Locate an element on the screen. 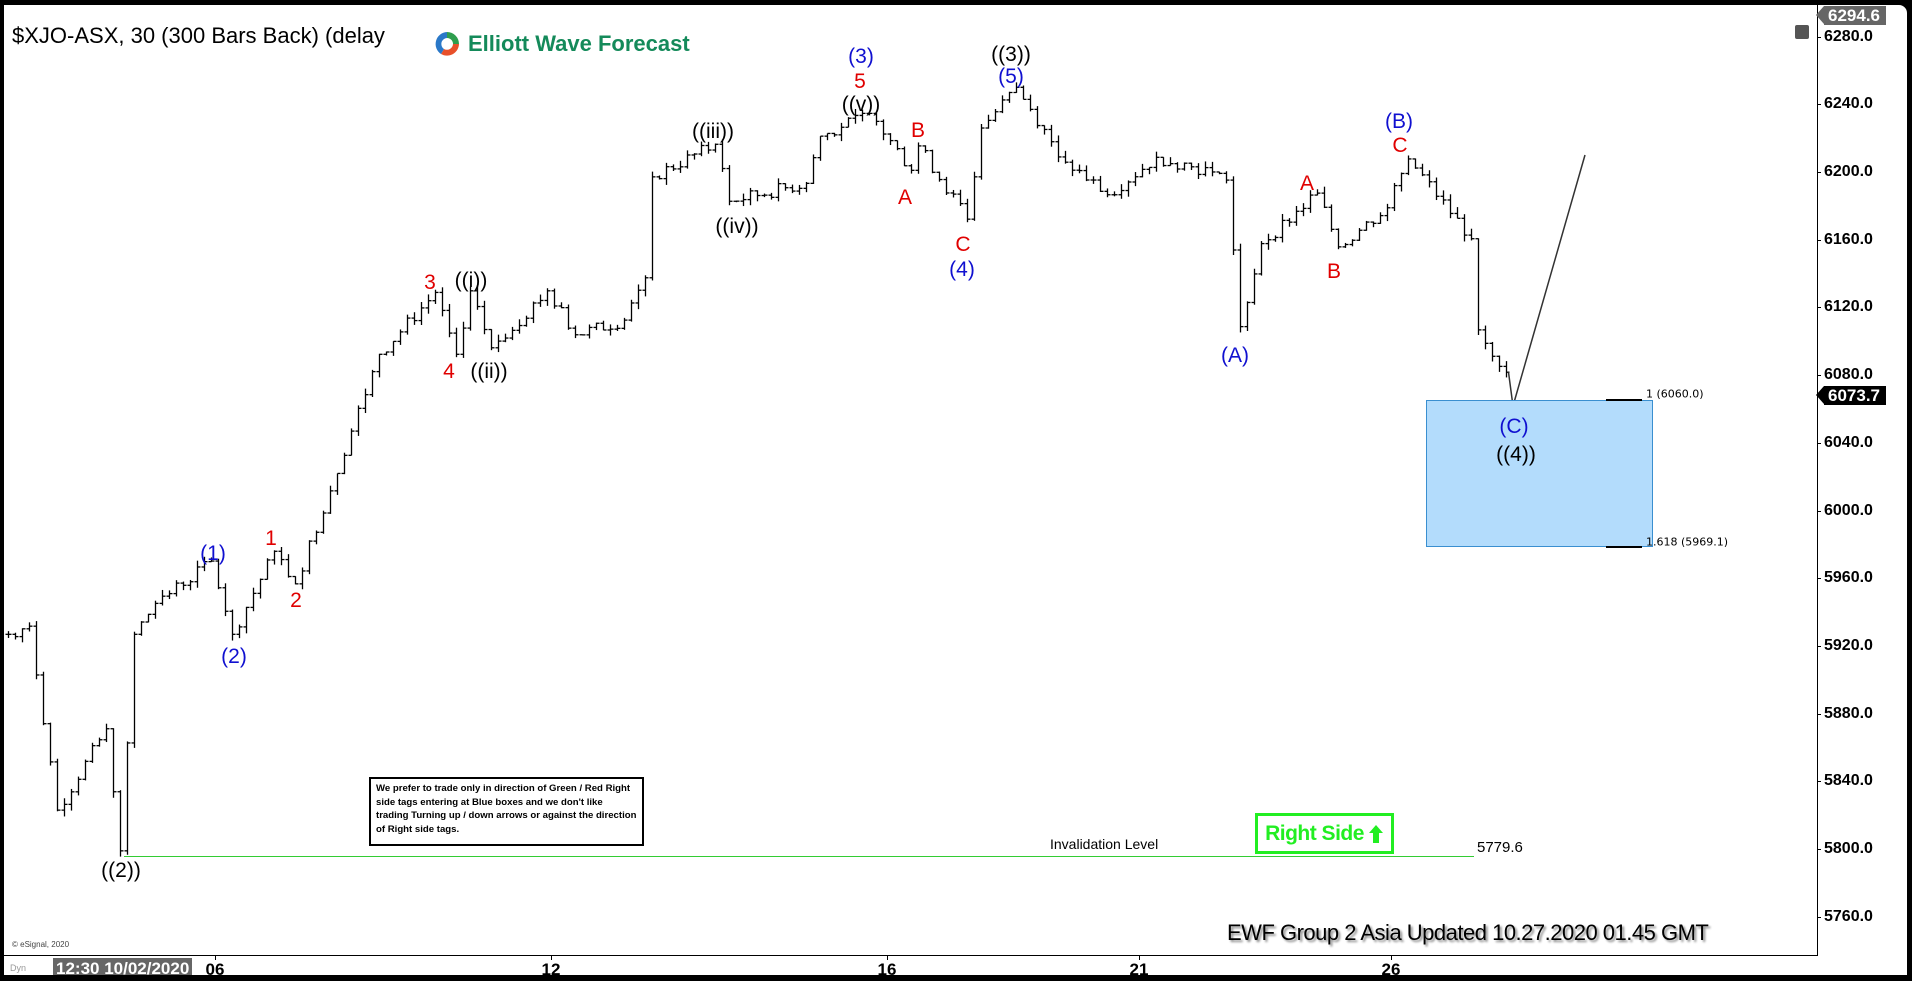  price-tick-label: 5880.0 is located at coordinates (1848, 713).